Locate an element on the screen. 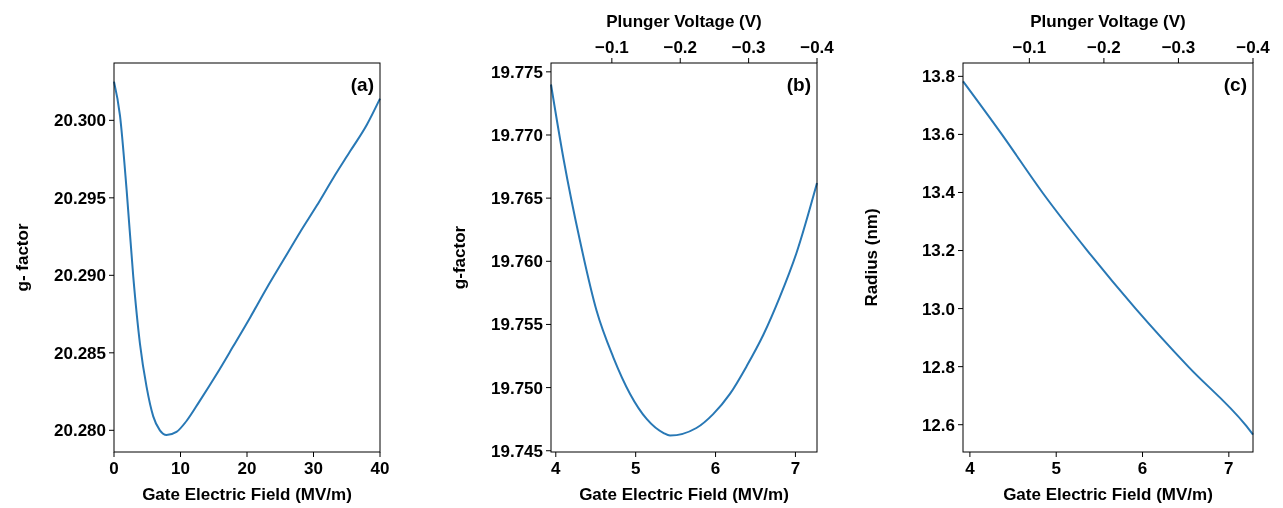 The image size is (1283, 508). y-tick-label: 13.4 is located at coordinates (938, 193).